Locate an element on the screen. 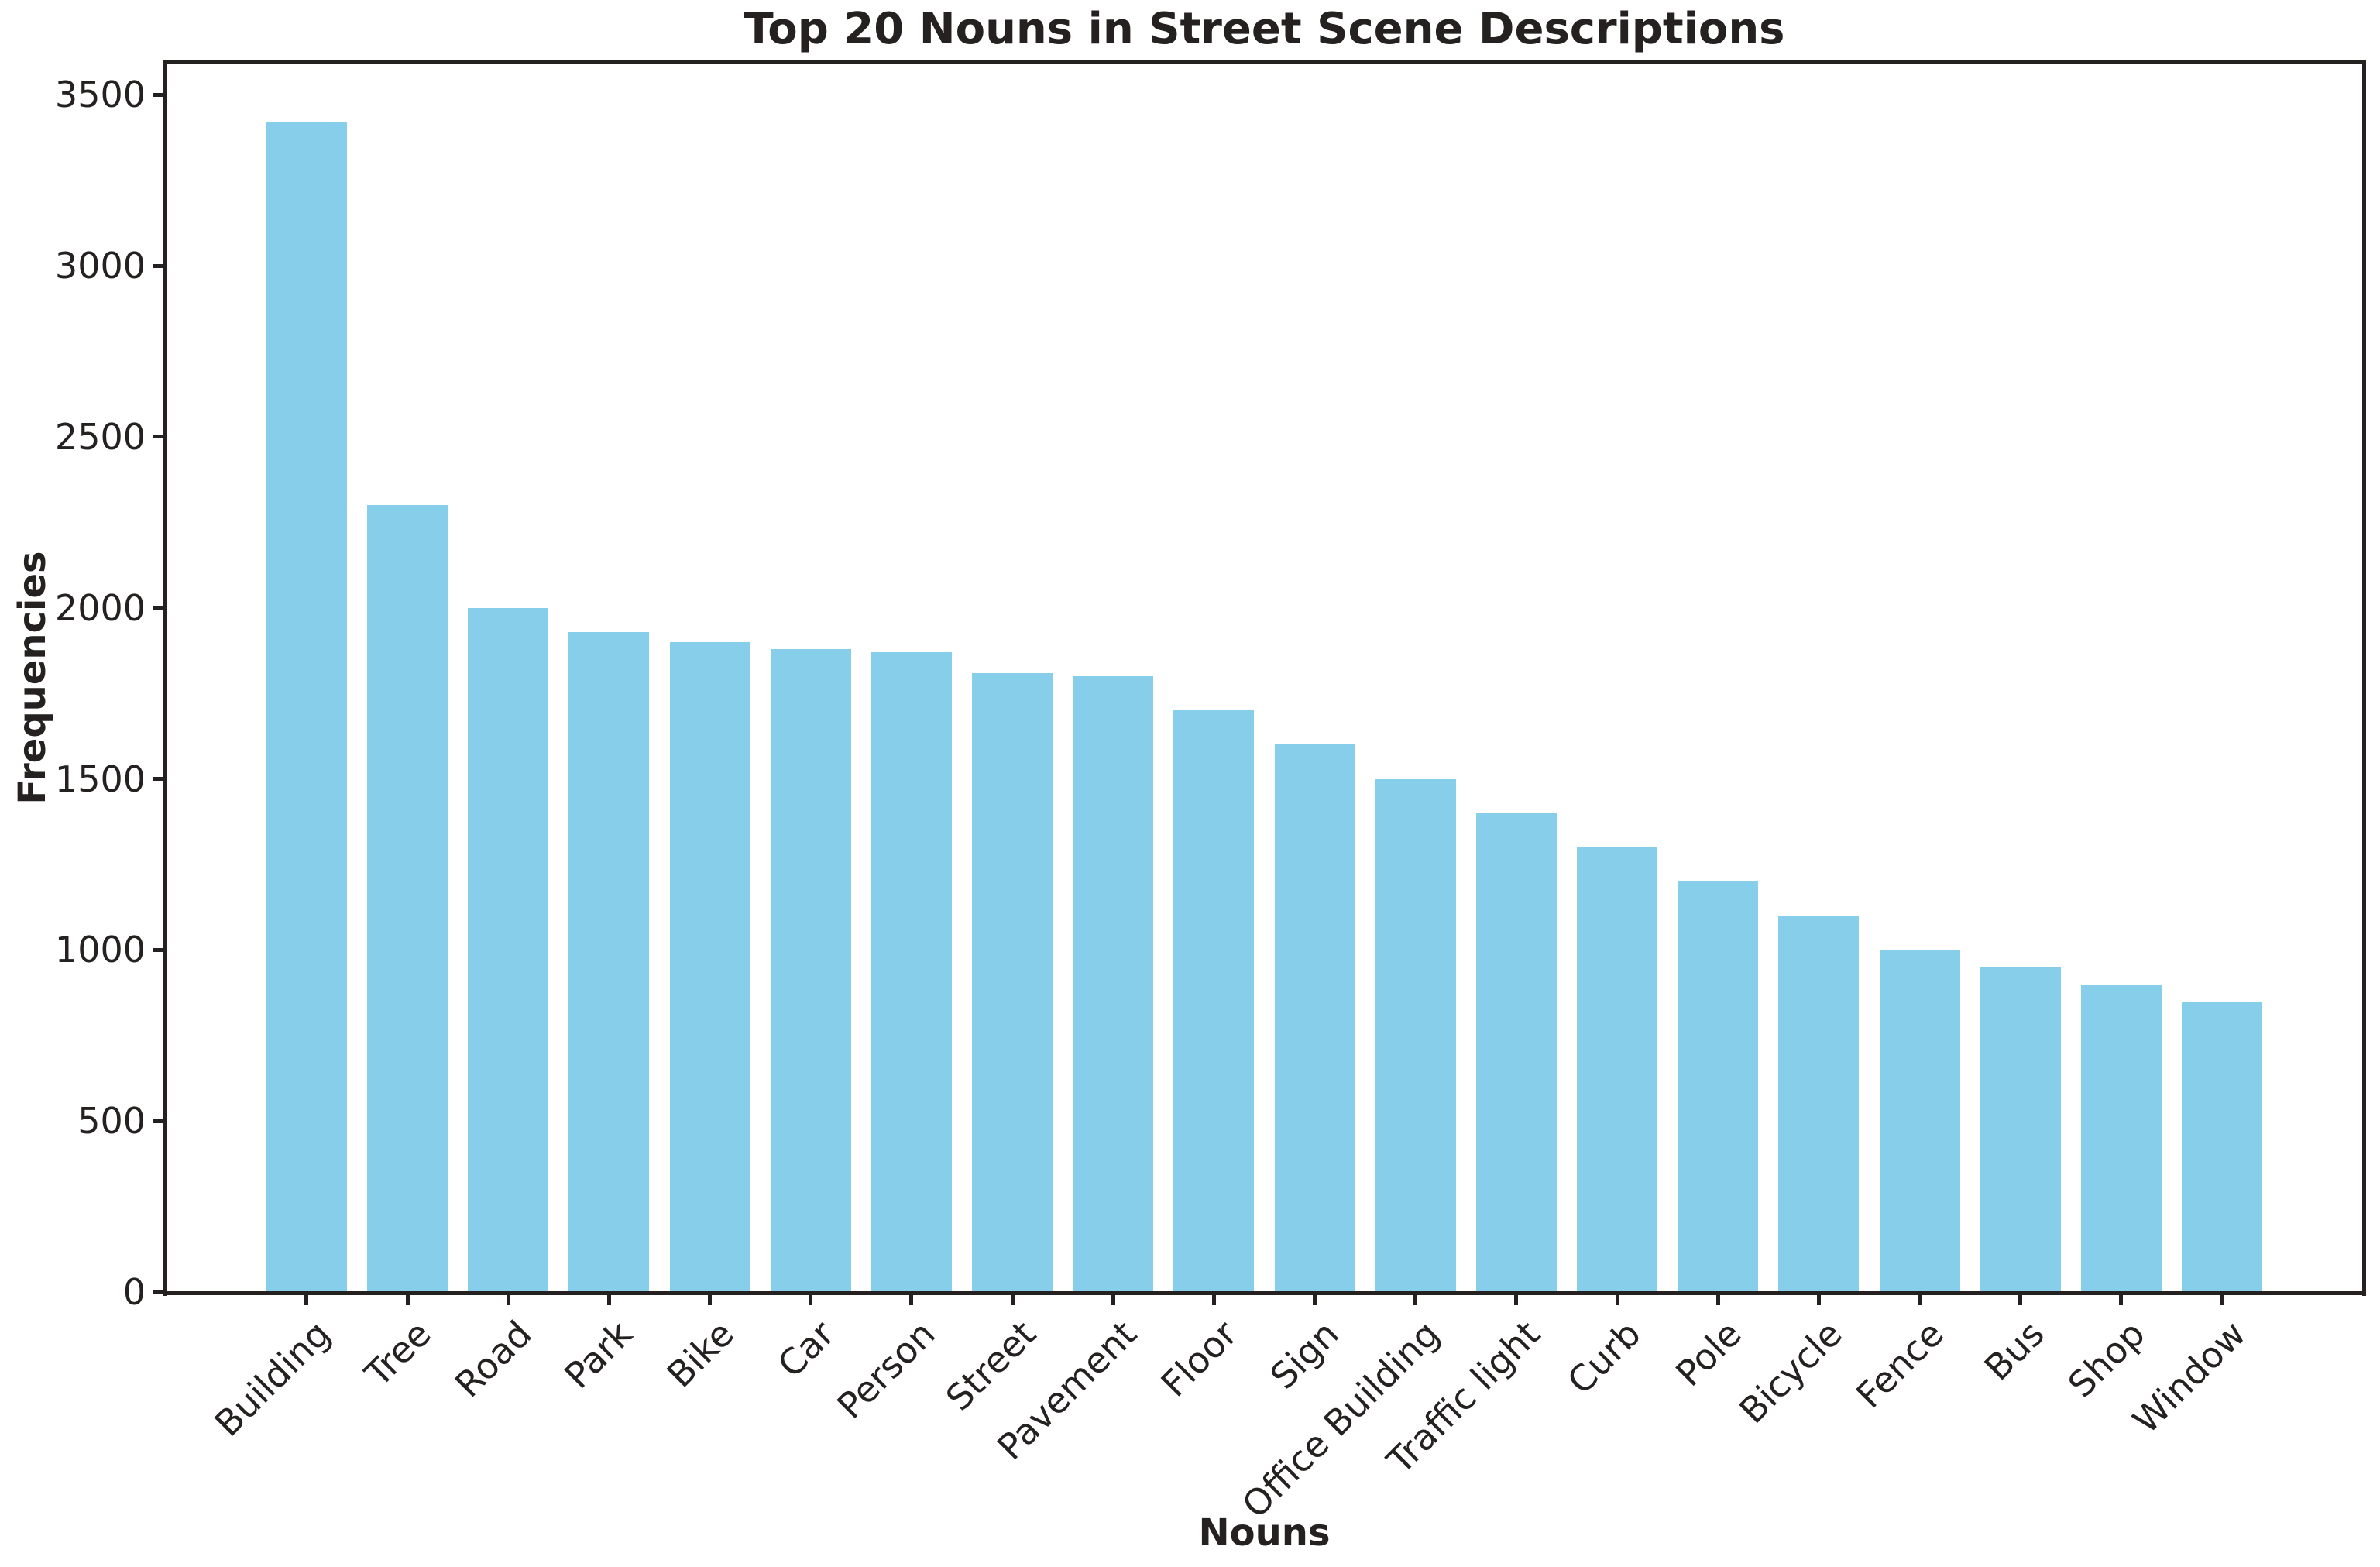  x-tick-label-shop: Shop is located at coordinates (2106, 1359).